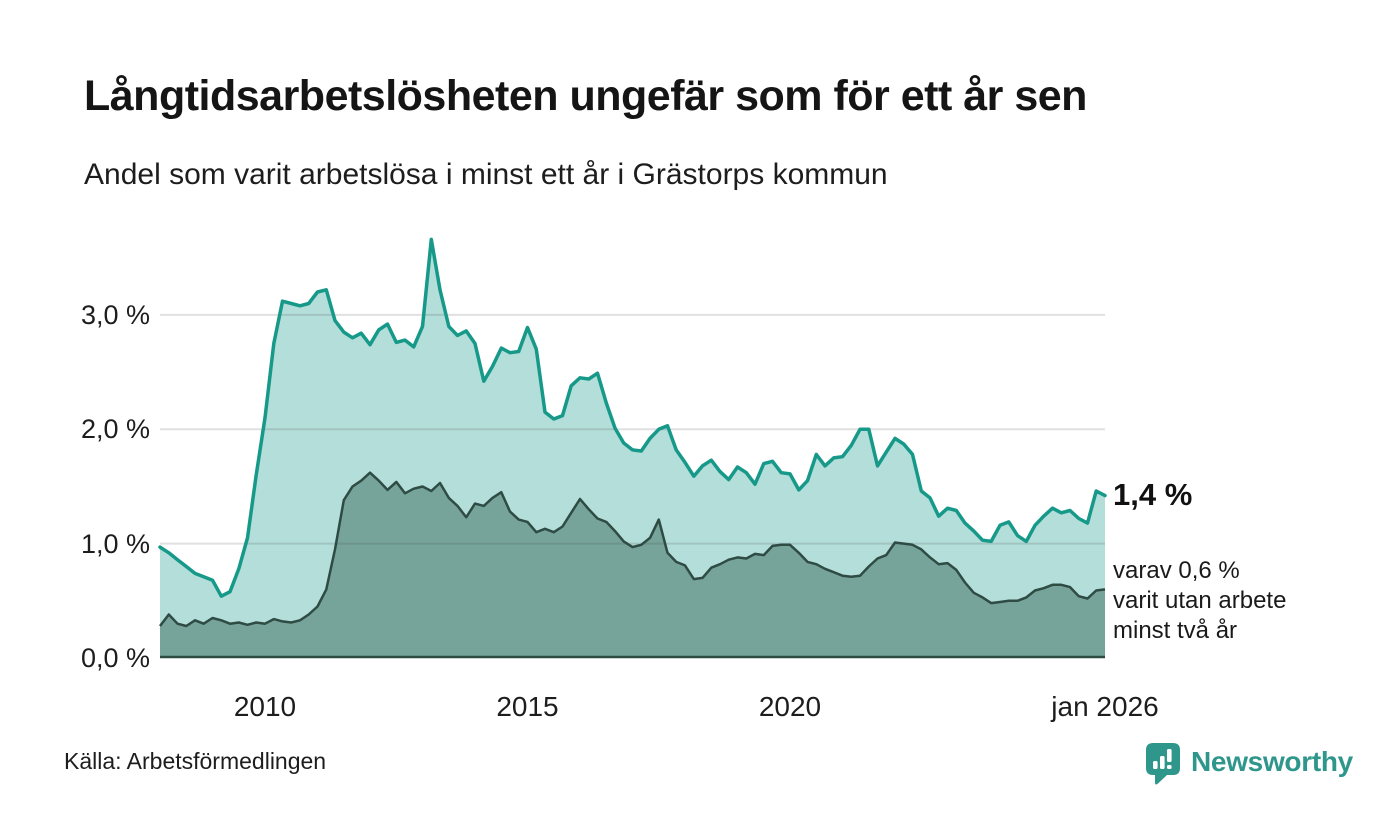 The height and width of the screenshot is (840, 1400). Describe the element at coordinates (1105, 706) in the screenshot. I see `x-tick-label: jan 2026` at that location.